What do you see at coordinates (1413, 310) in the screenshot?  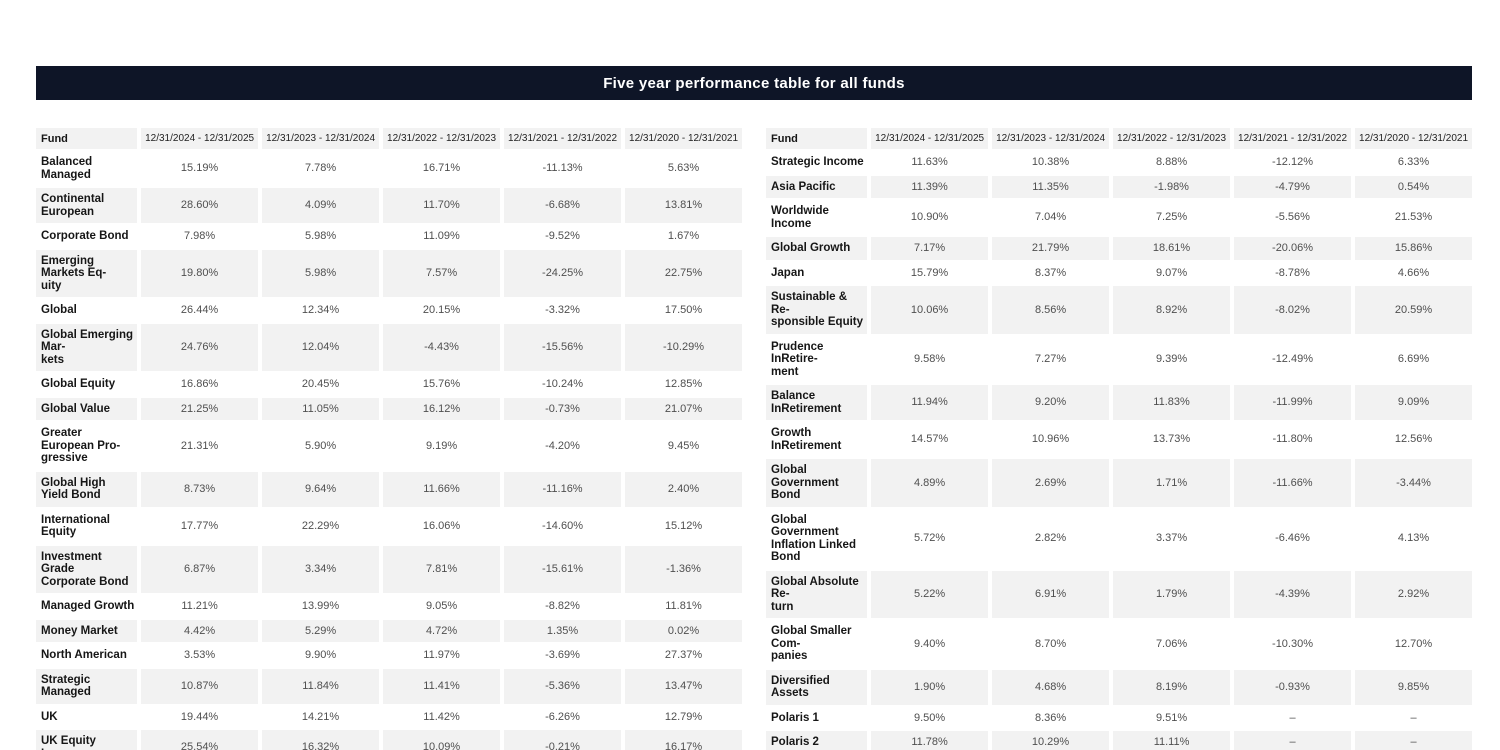 I see `performance-value-cell: 20.59%` at bounding box center [1413, 310].